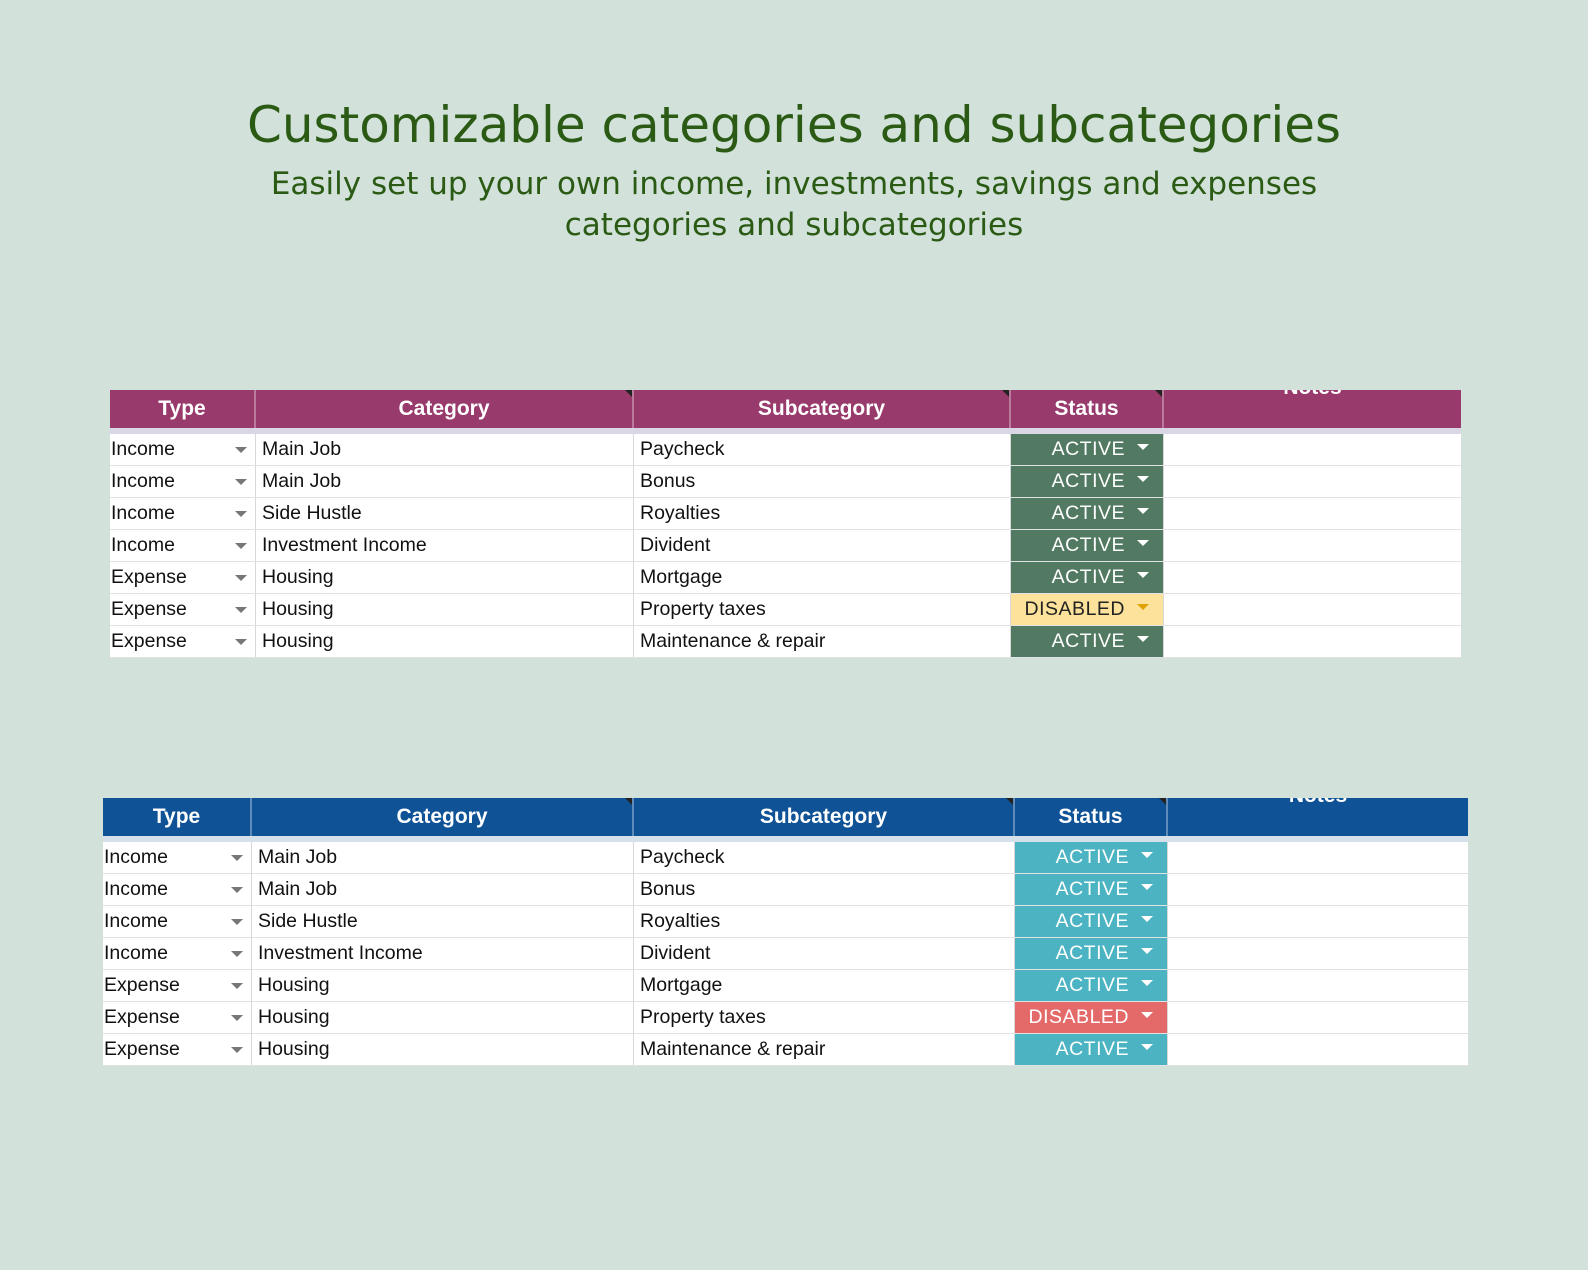 This screenshot has width=1588, height=1270. What do you see at coordinates (824, 817) in the screenshot?
I see `column-header-subcategory: Subcategory` at bounding box center [824, 817].